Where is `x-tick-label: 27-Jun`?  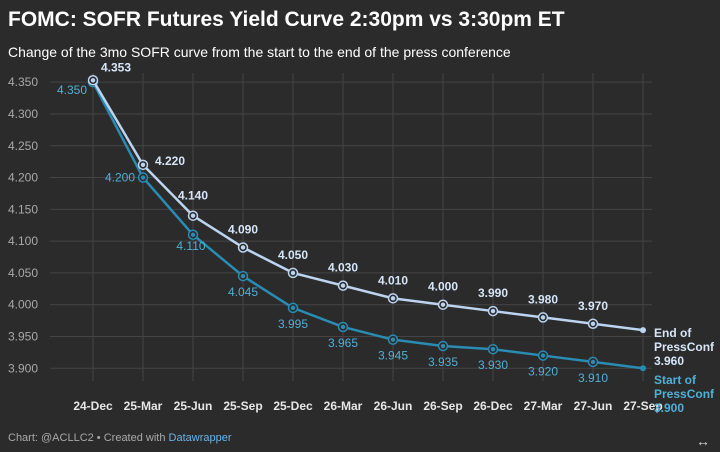 x-tick-label: 27-Jun is located at coordinates (593, 406).